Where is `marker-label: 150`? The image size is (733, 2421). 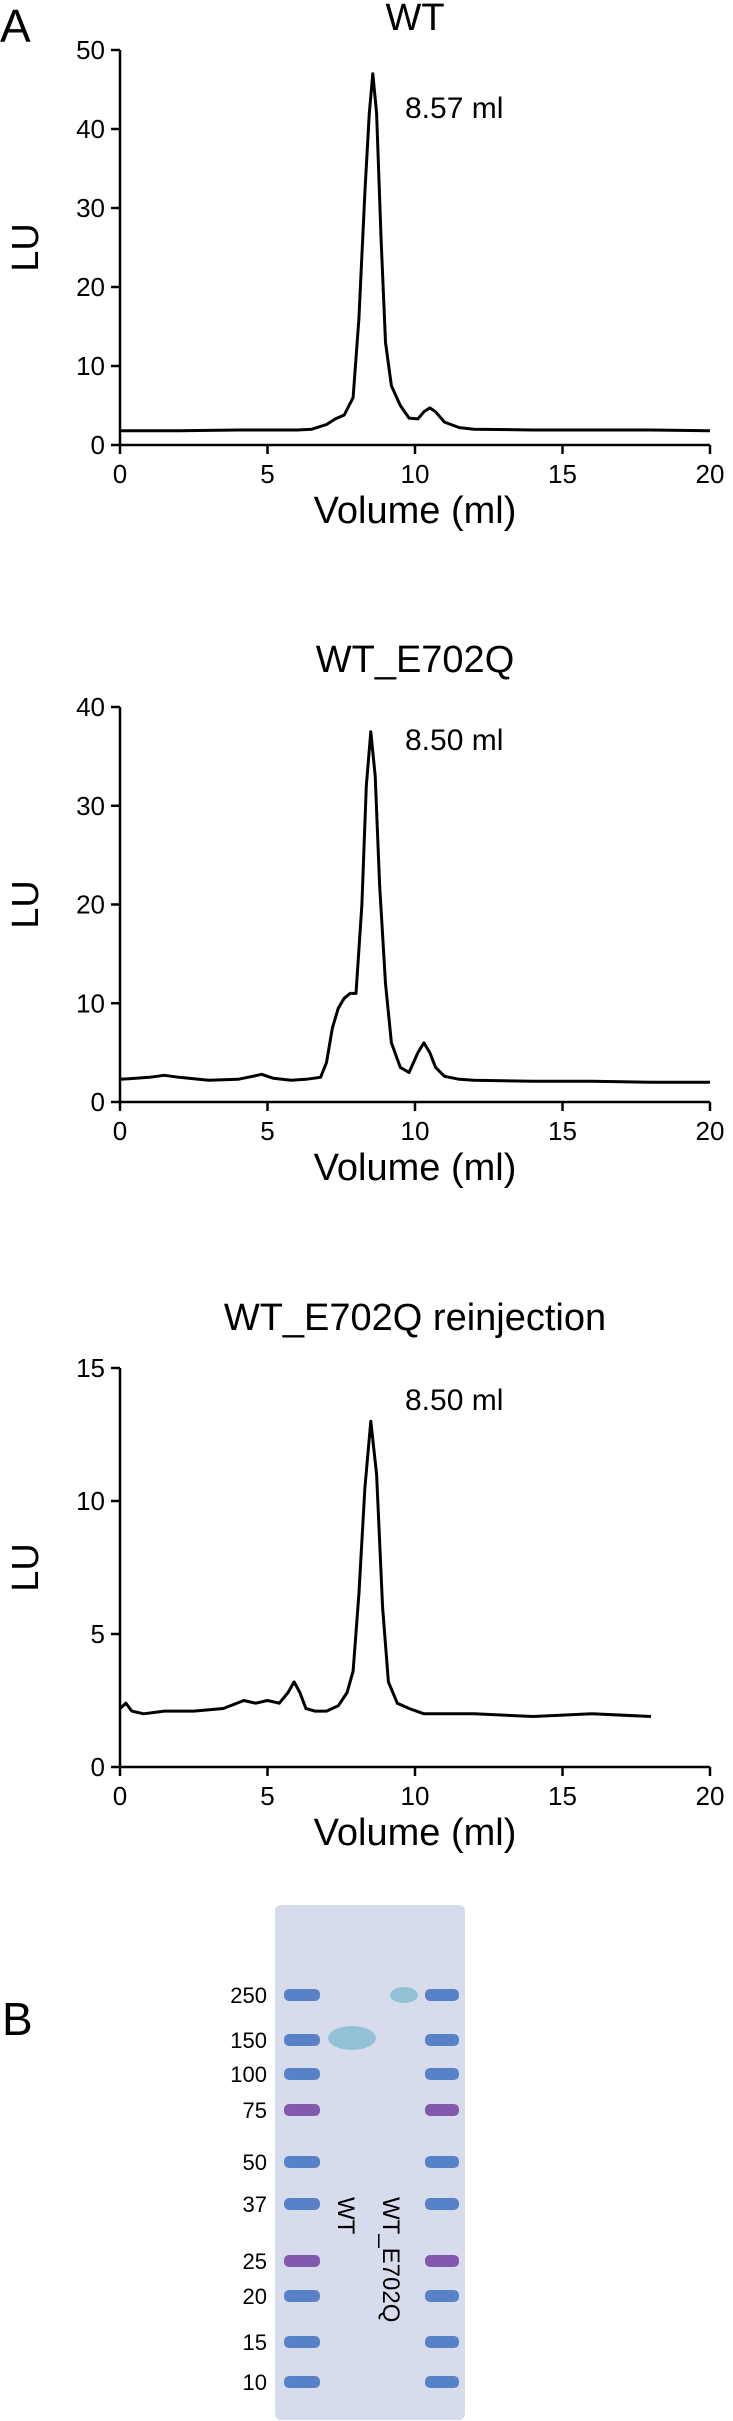 marker-label: 150 is located at coordinates (248, 2040).